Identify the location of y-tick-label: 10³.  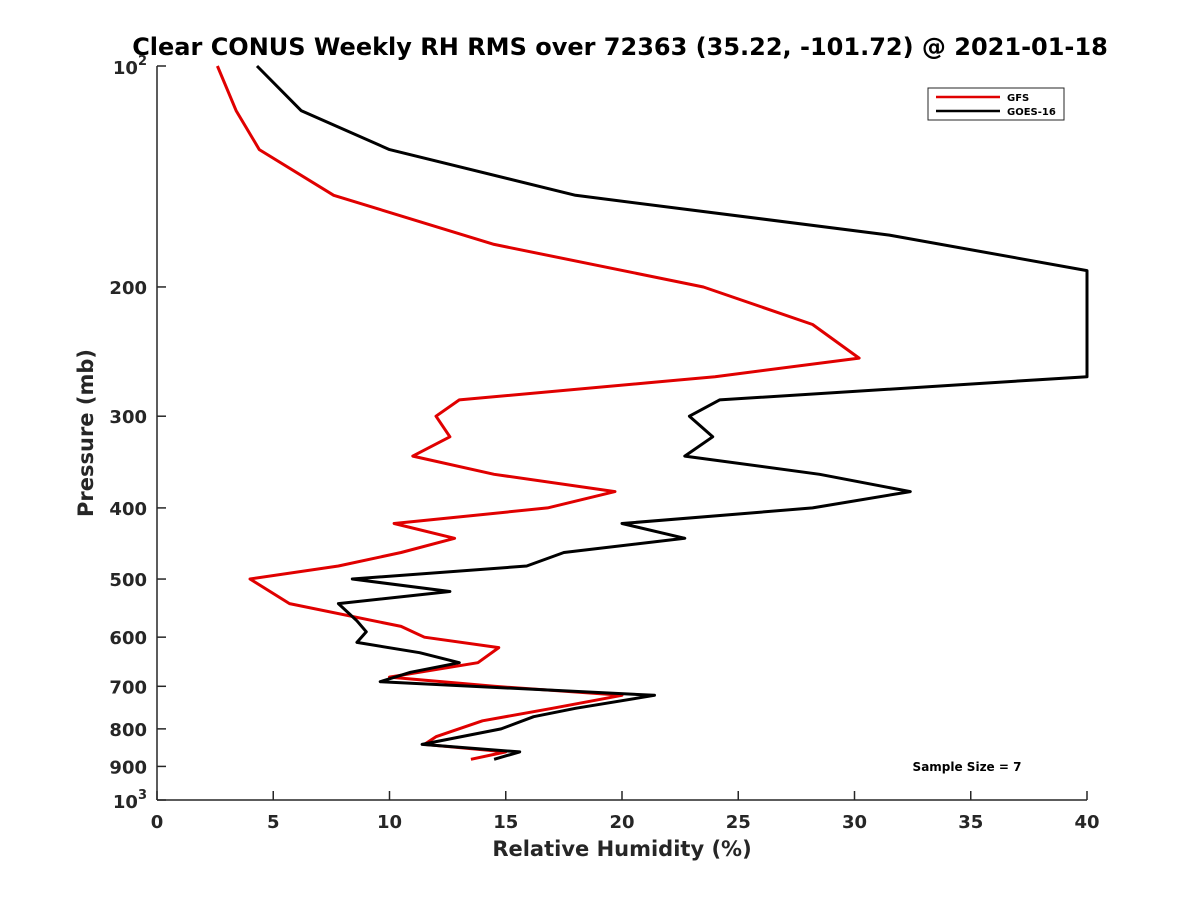
(130, 800).